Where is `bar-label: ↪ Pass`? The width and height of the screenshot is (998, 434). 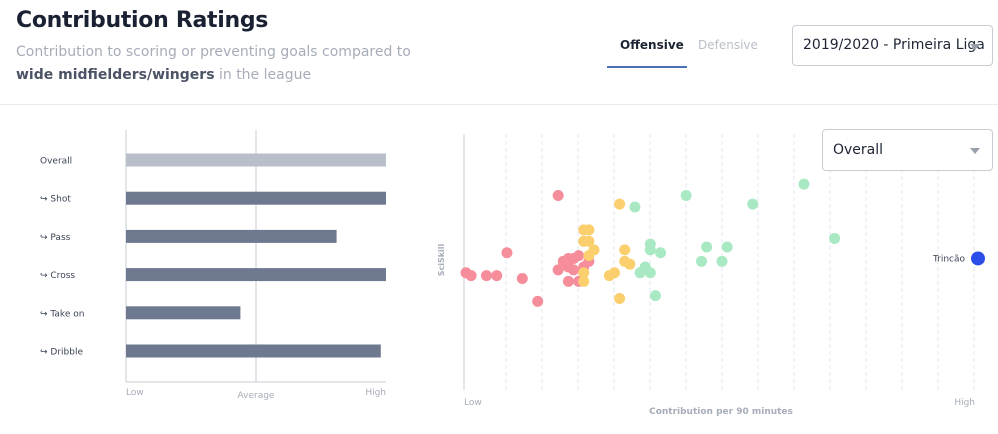
bar-label: ↪ Pass is located at coordinates (55, 238).